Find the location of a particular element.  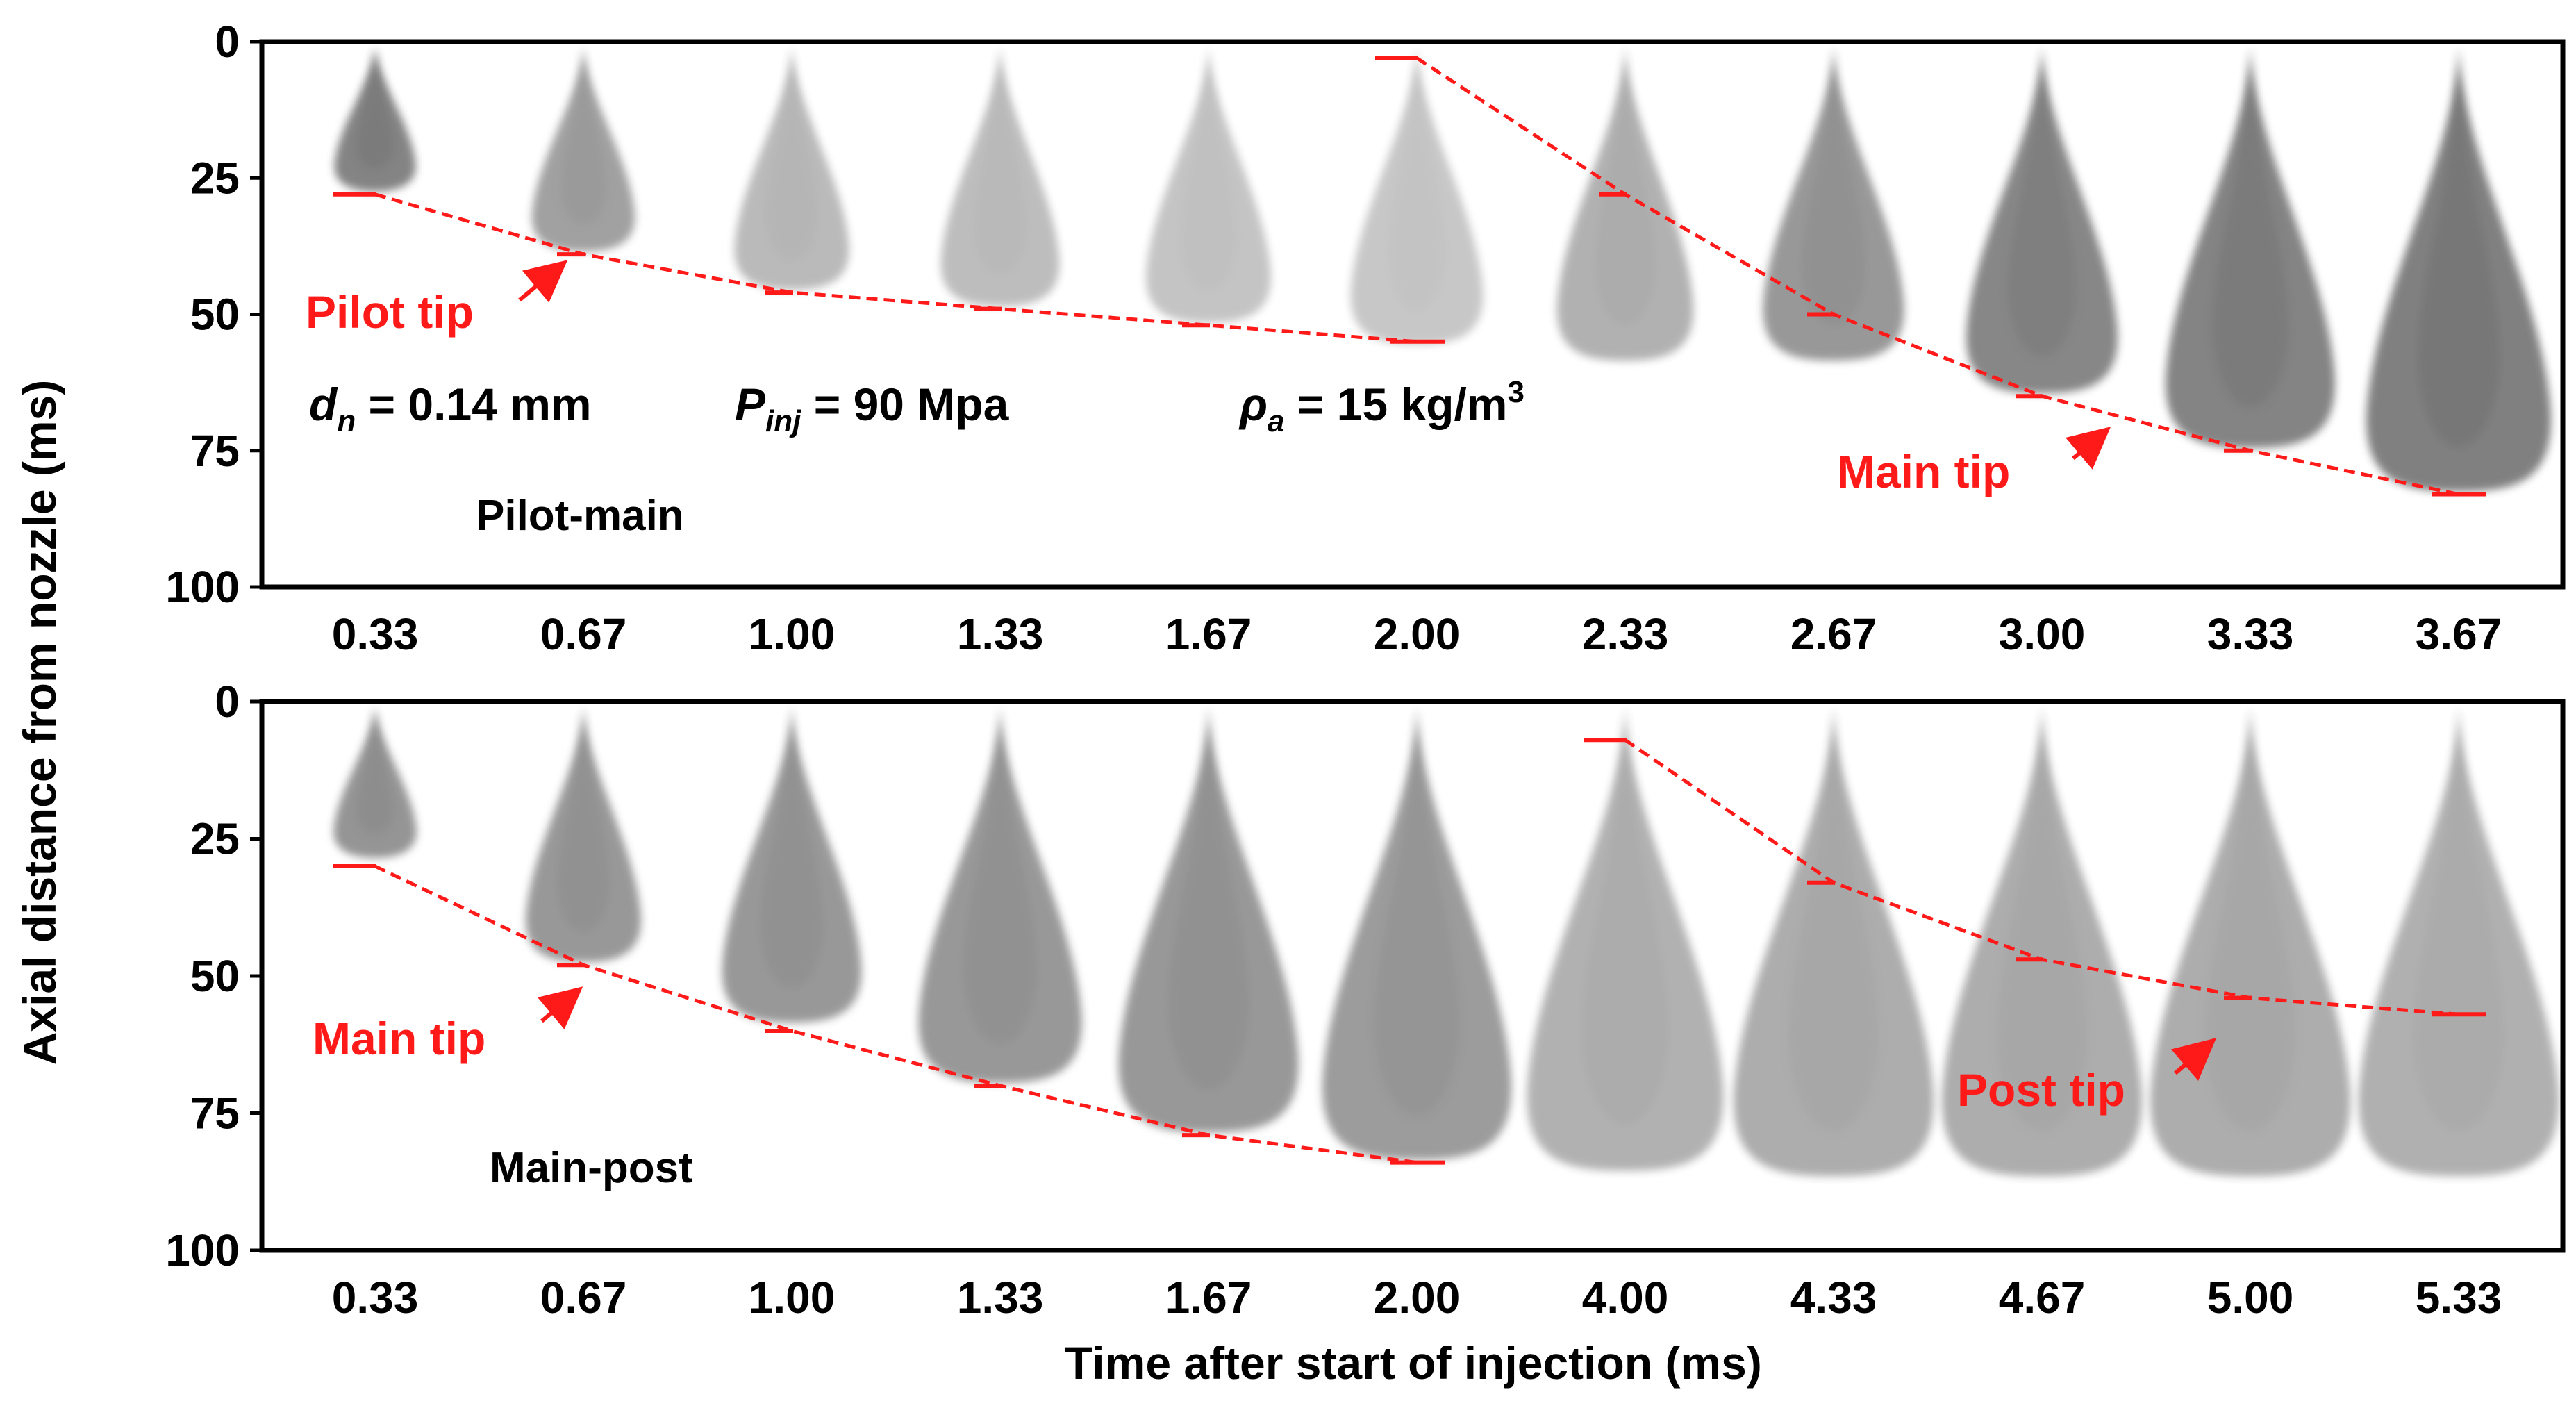

pilot-main-x-tick-label: 3.33 is located at coordinates (2250, 634).